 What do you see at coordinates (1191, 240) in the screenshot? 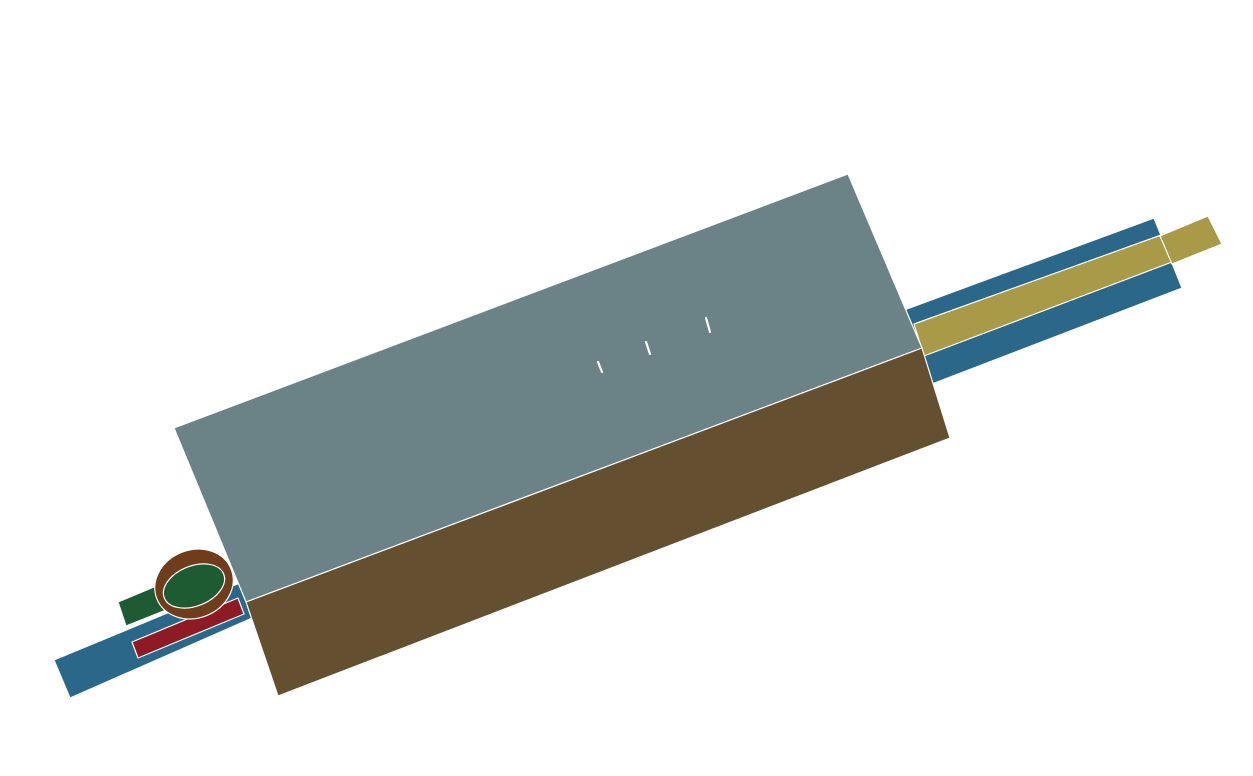
I see `right-shaft-tip` at bounding box center [1191, 240].